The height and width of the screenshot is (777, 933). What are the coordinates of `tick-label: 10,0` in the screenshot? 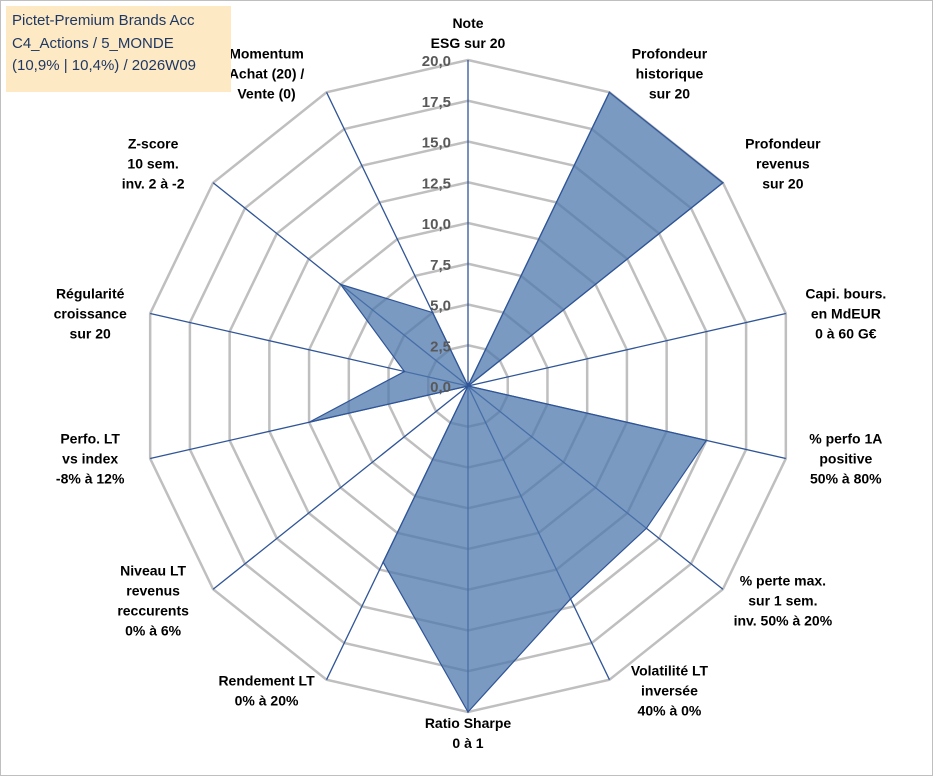 It's located at (436, 224).